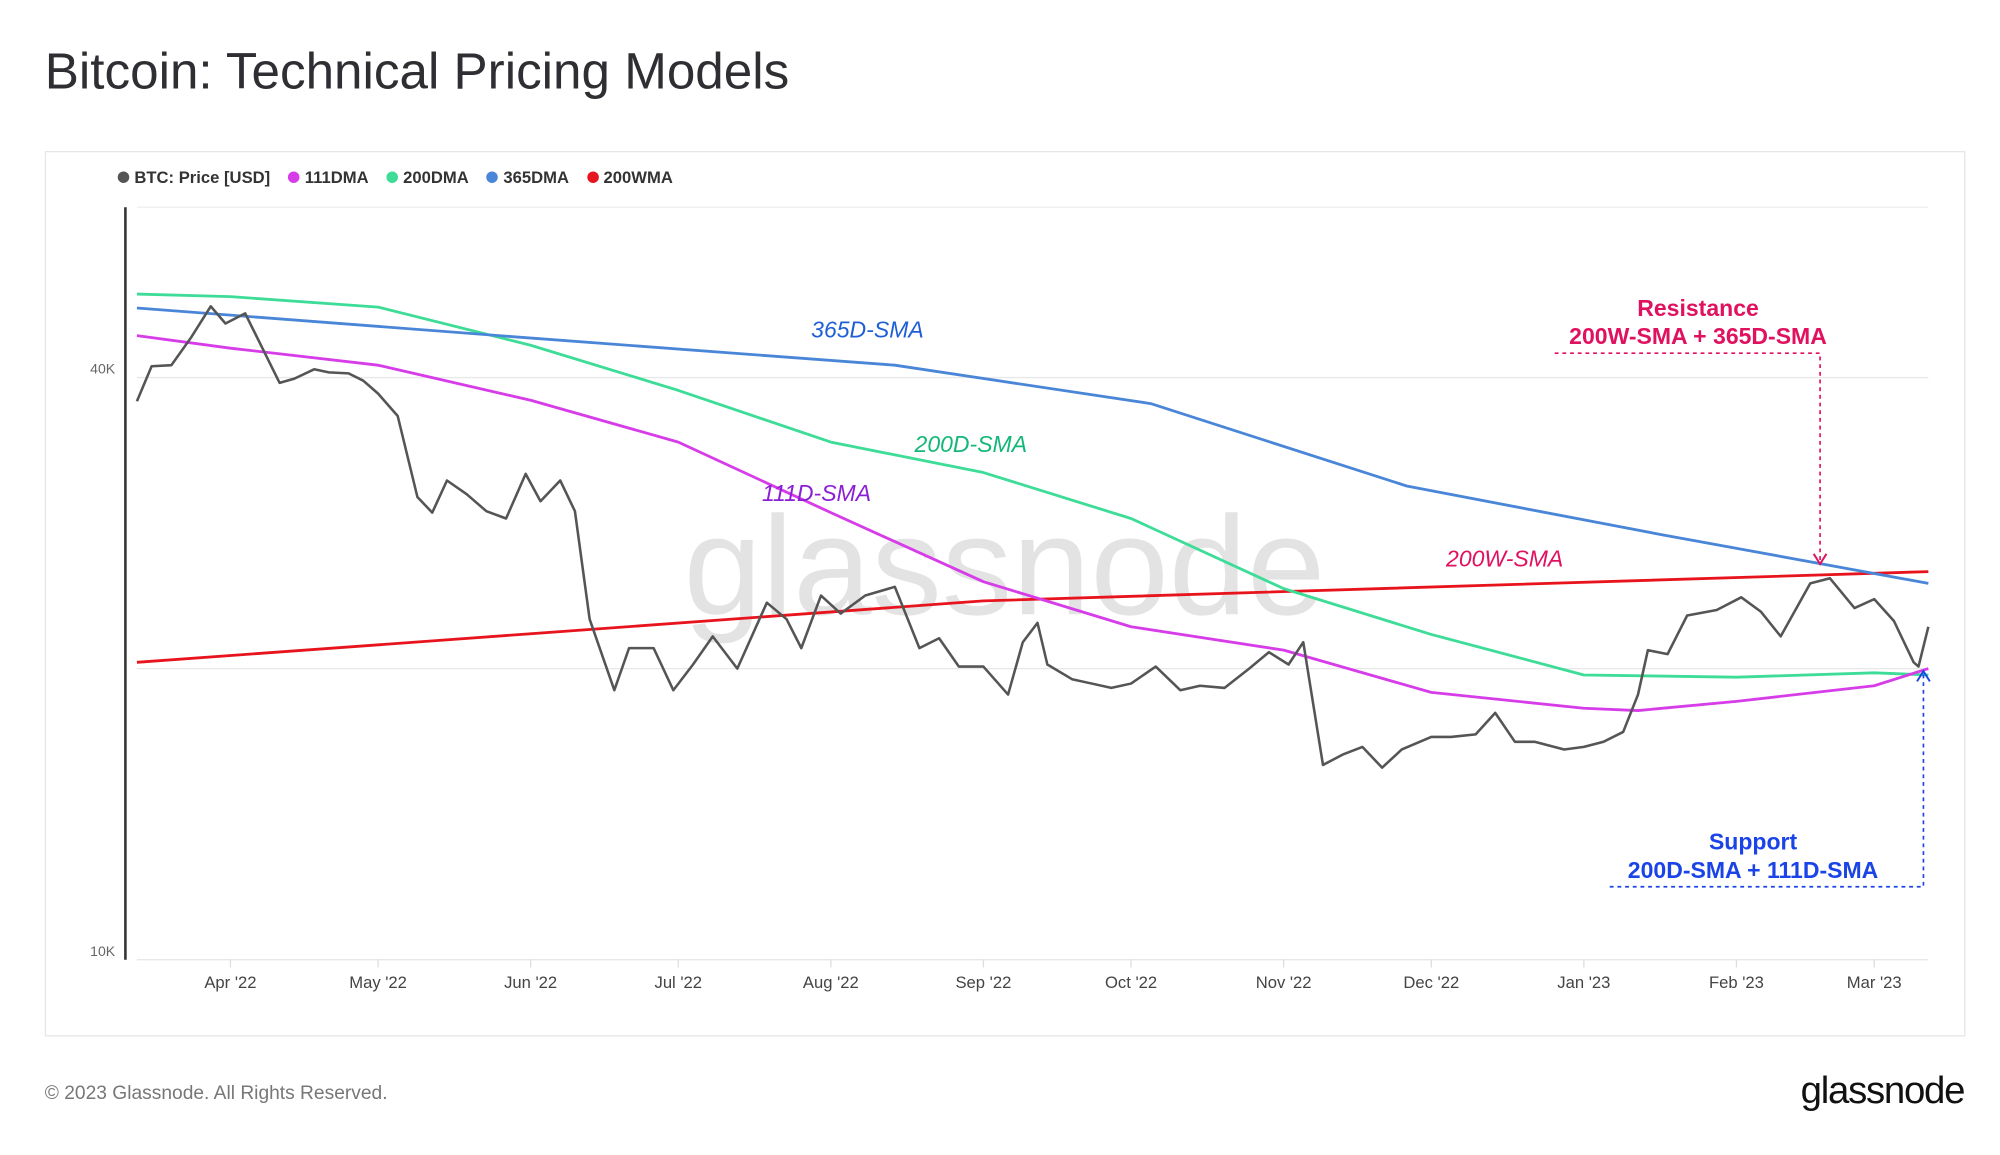 The height and width of the screenshot is (1155, 2000). Describe the element at coordinates (216, 1093) in the screenshot. I see `copyright: © 2023 Glassnode. All Rights Reserved.` at that location.